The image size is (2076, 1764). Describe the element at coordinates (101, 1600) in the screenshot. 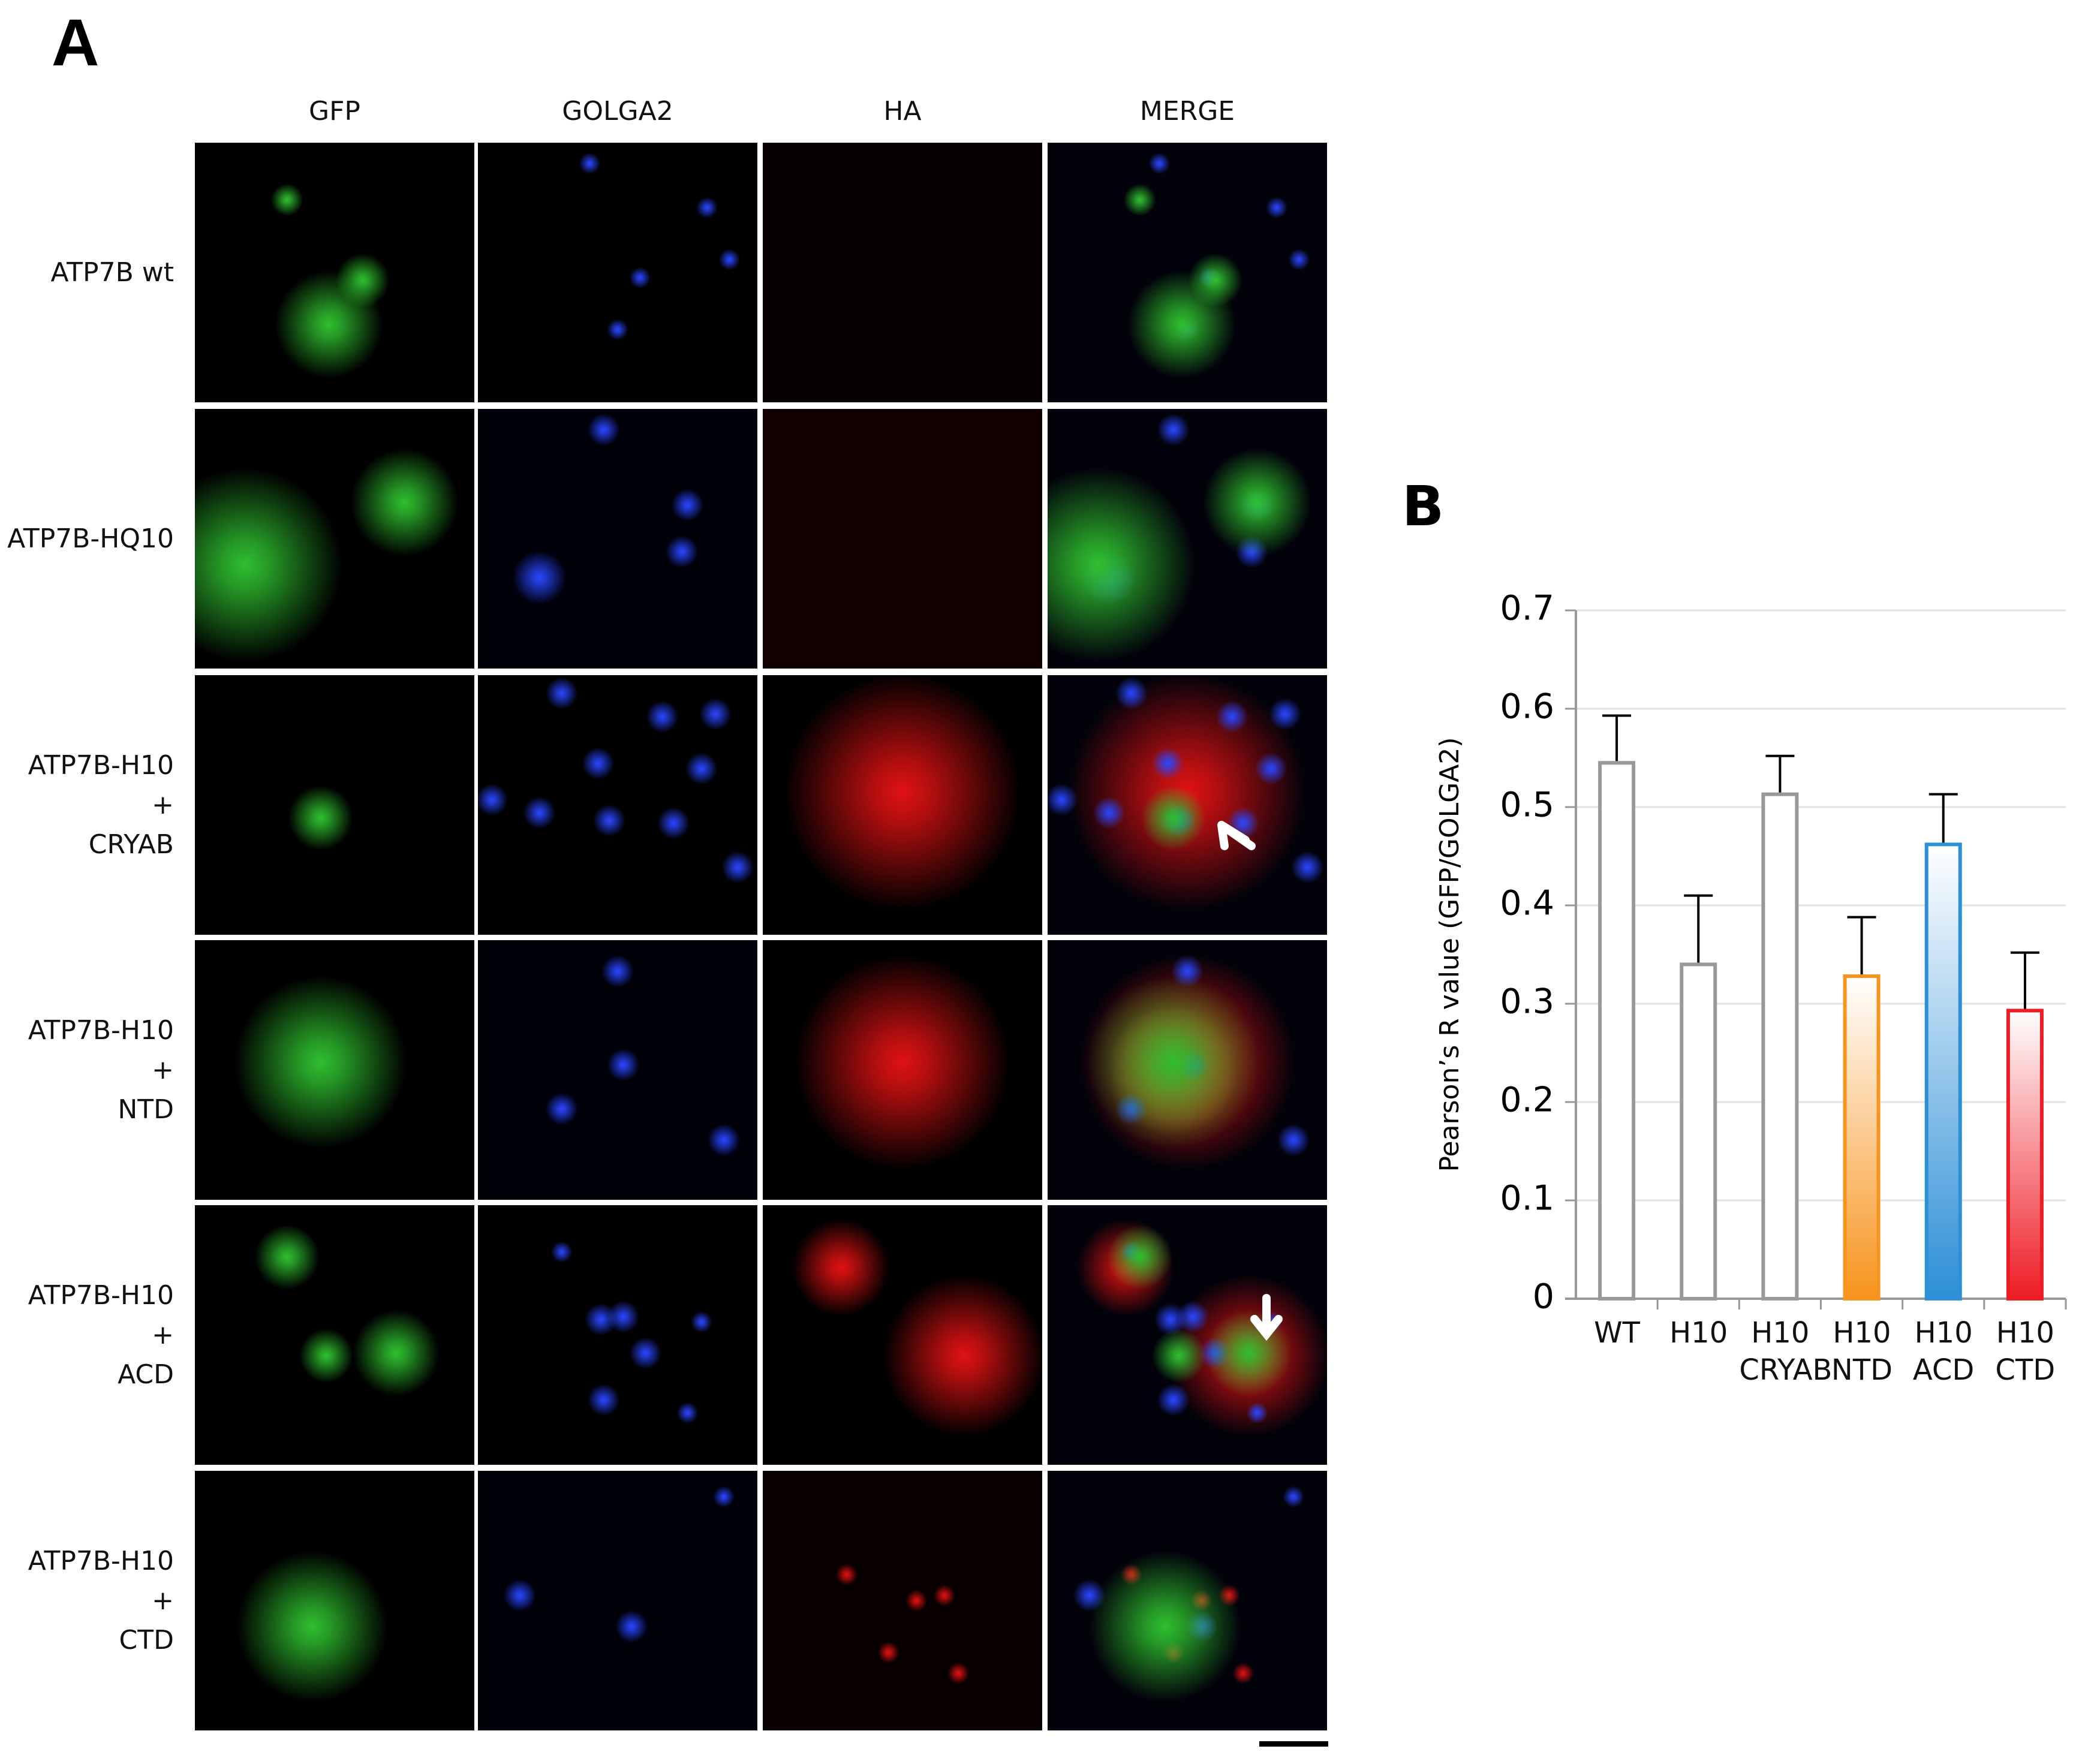

I see `row-label: ATP7B-H10 + CTD` at that location.